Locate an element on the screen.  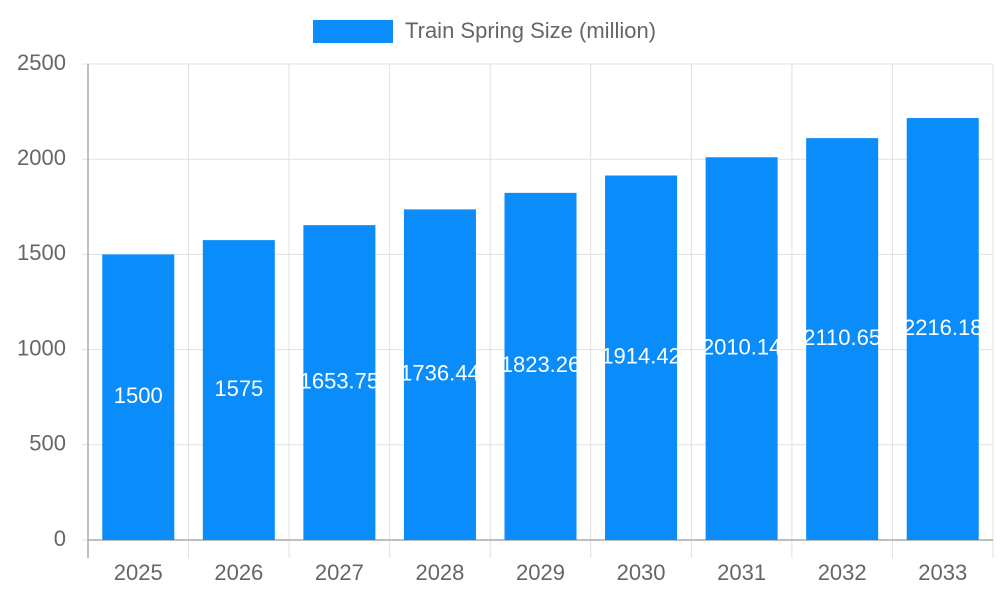
data-label: 1914.42 is located at coordinates (641, 356).